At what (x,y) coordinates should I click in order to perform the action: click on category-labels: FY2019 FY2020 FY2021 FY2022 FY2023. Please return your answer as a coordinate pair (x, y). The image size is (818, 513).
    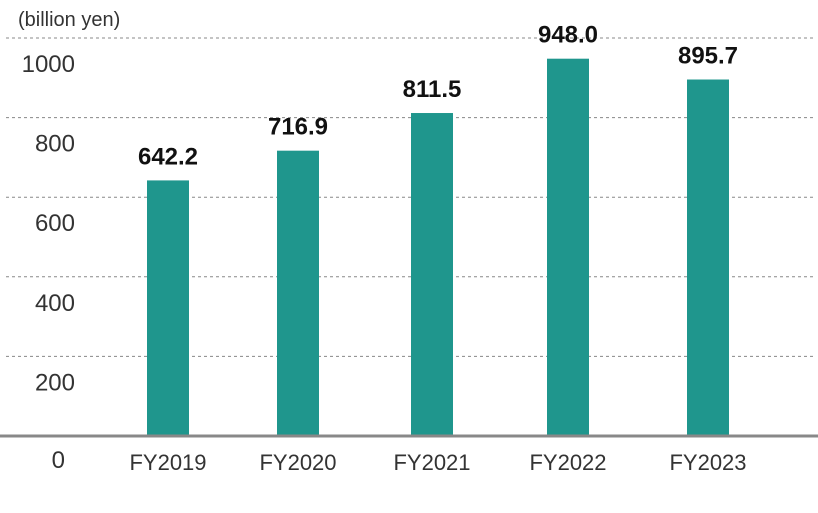
    Looking at the image, I should click on (437, 462).